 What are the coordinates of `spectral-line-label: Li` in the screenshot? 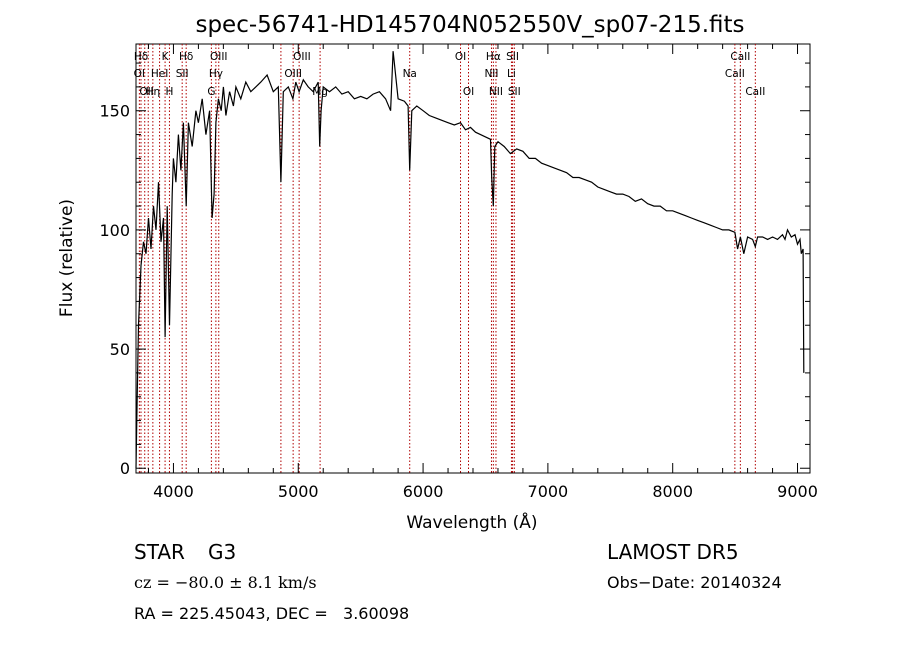 It's located at (511, 74).